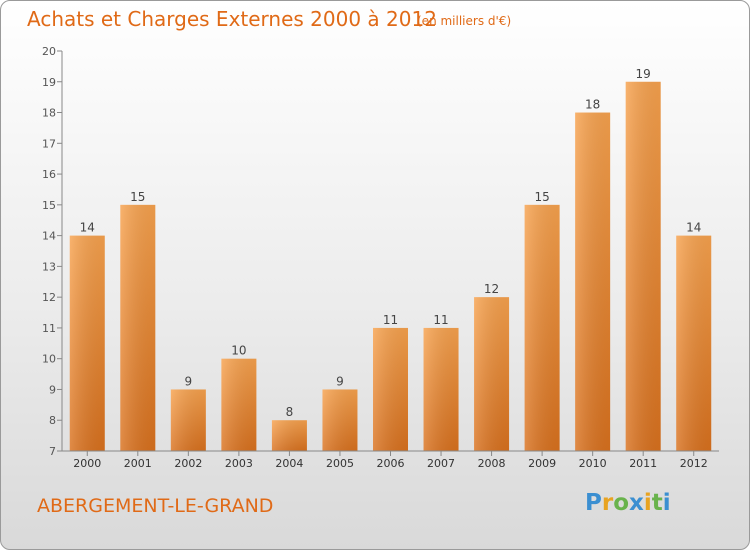 The image size is (750, 550). I want to click on y-tick-label: 8, so click(52, 420).